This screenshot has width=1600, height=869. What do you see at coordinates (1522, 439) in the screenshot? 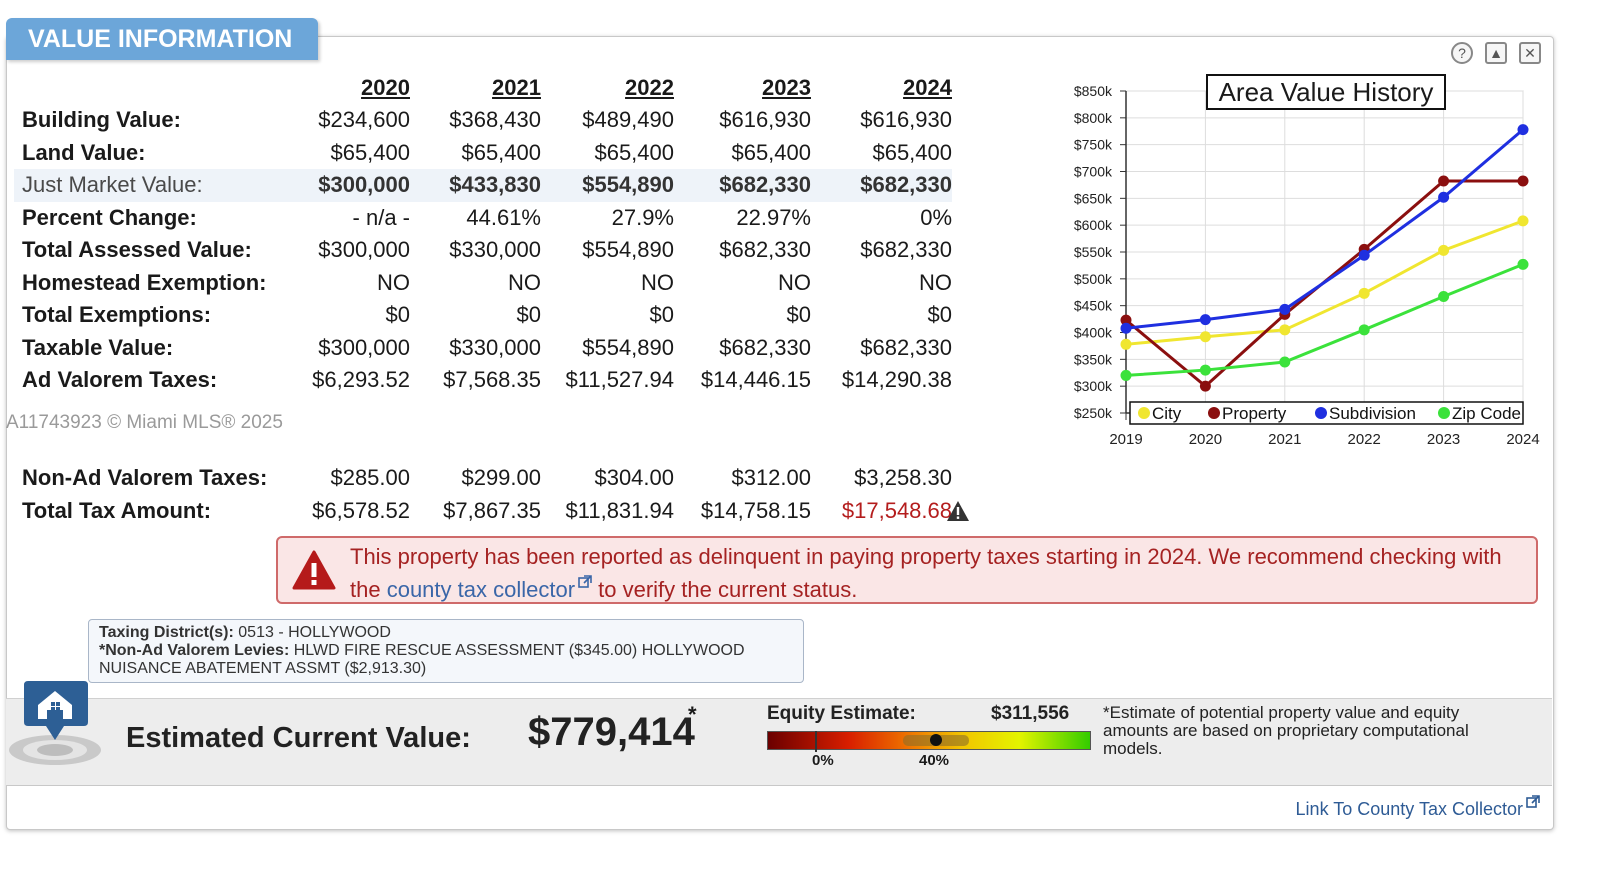
I see `chart-x-tick-label: 2024` at bounding box center [1522, 439].